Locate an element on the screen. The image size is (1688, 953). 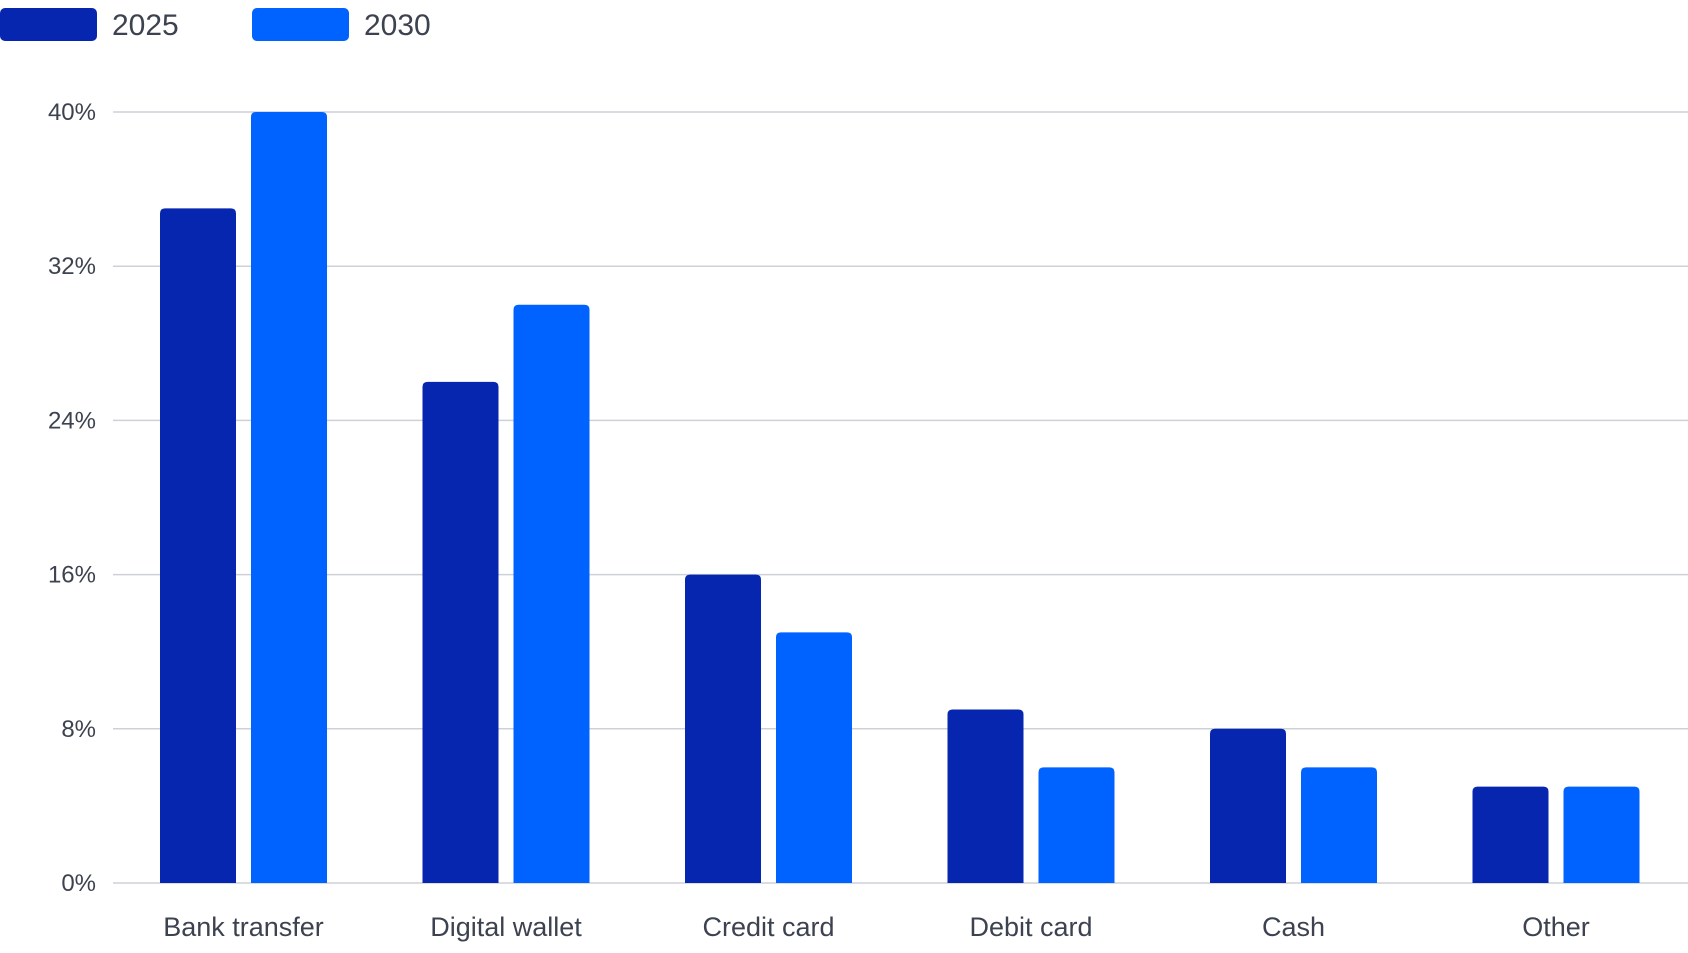
x-tick-label: Bank transfer is located at coordinates (243, 927).